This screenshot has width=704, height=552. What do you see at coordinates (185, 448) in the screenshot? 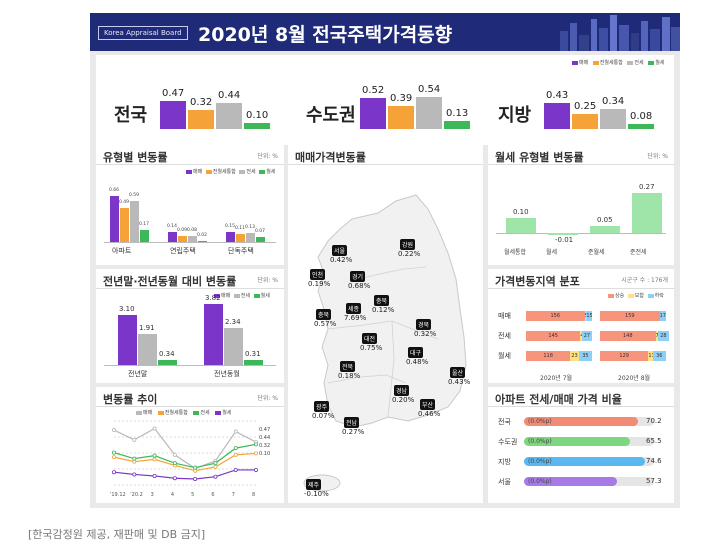
I see `trend-series-line` at bounding box center [185, 448].